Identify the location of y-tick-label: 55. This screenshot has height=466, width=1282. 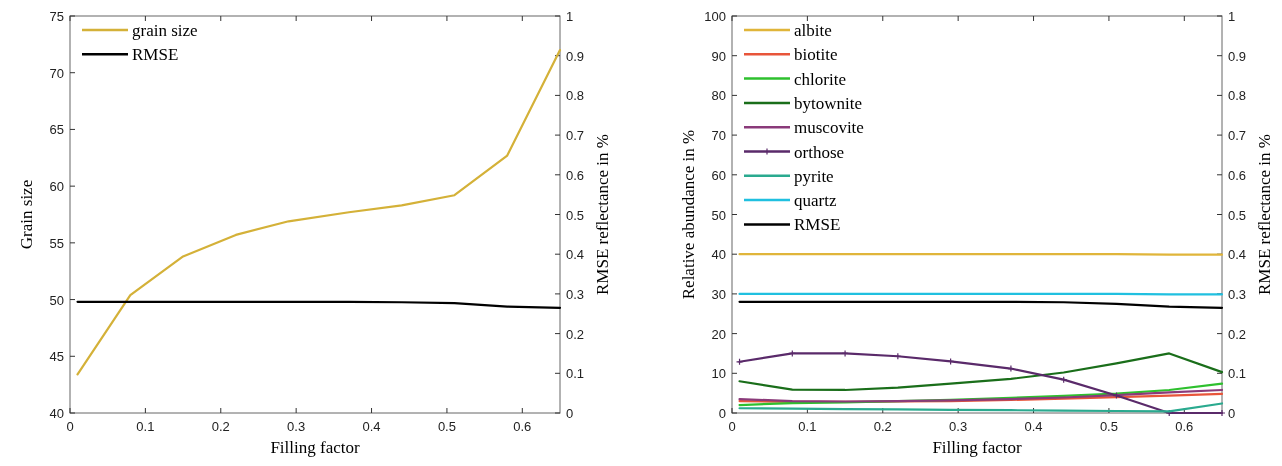
(56, 243).